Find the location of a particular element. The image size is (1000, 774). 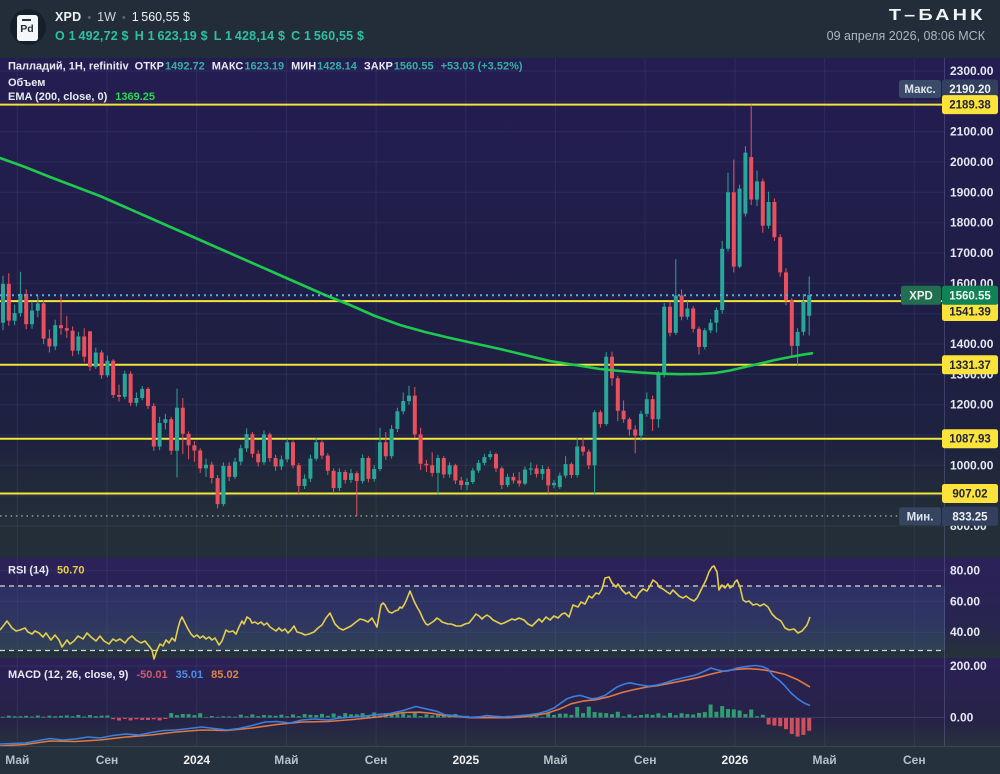

svg-text: Объем is located at coordinates (26, 83).